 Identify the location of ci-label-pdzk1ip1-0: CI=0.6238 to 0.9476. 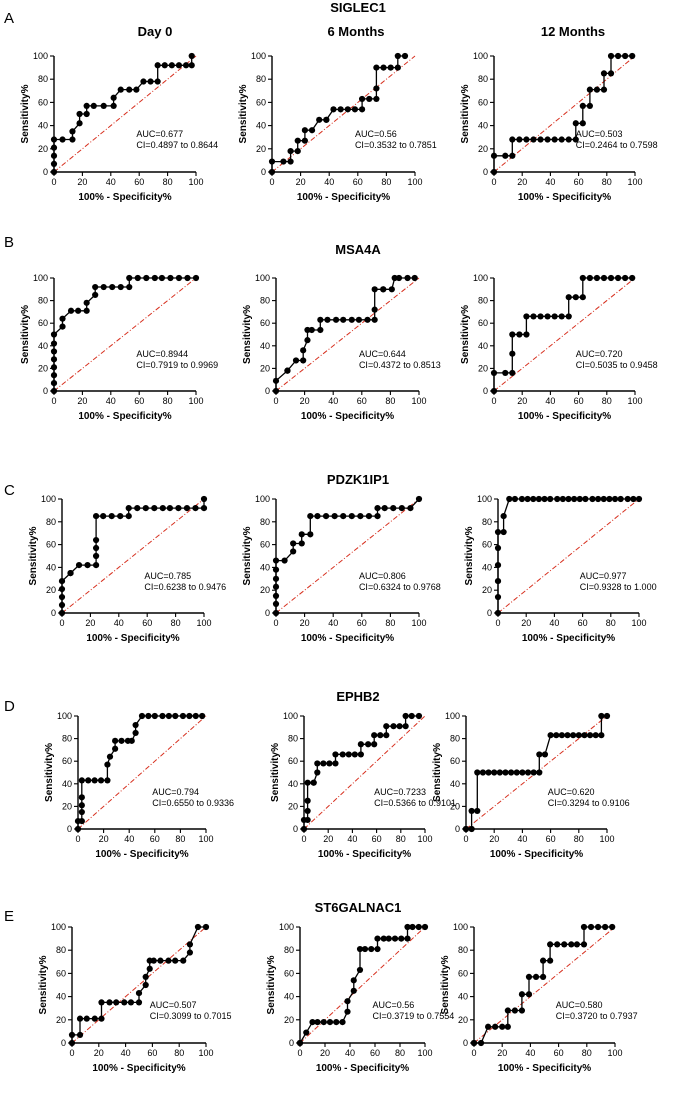
(185, 587).